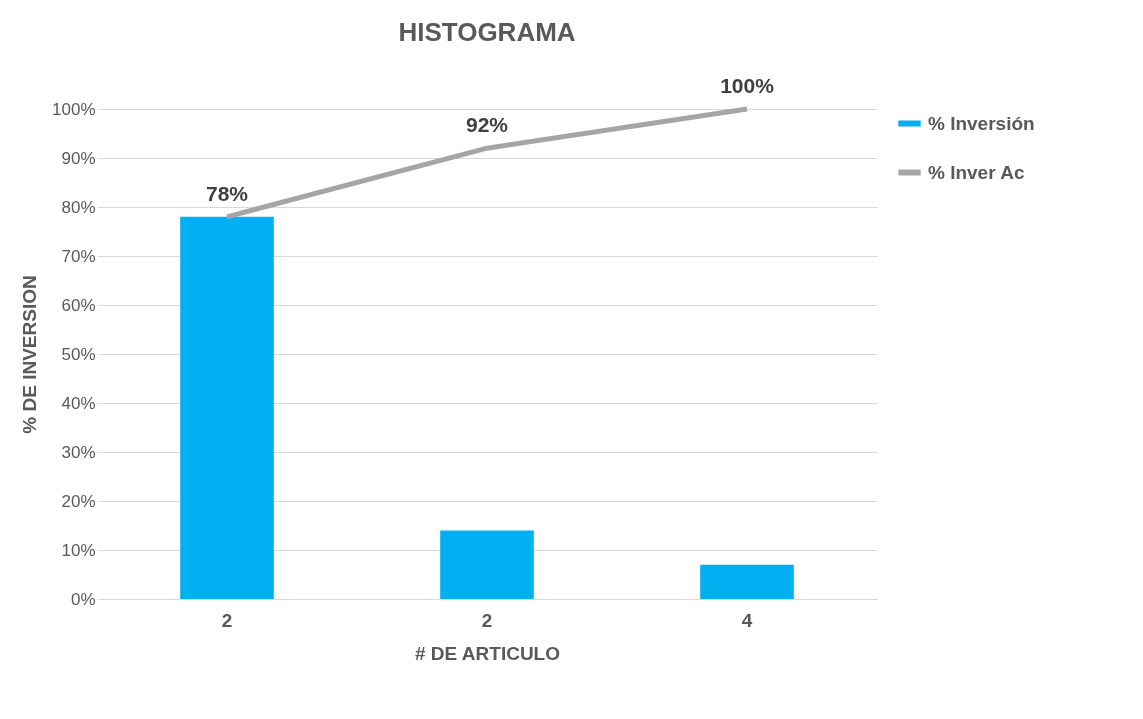 The height and width of the screenshot is (719, 1143). Describe the element at coordinates (487, 653) in the screenshot. I see `x-axis-title: # DE ARTICULO` at that location.